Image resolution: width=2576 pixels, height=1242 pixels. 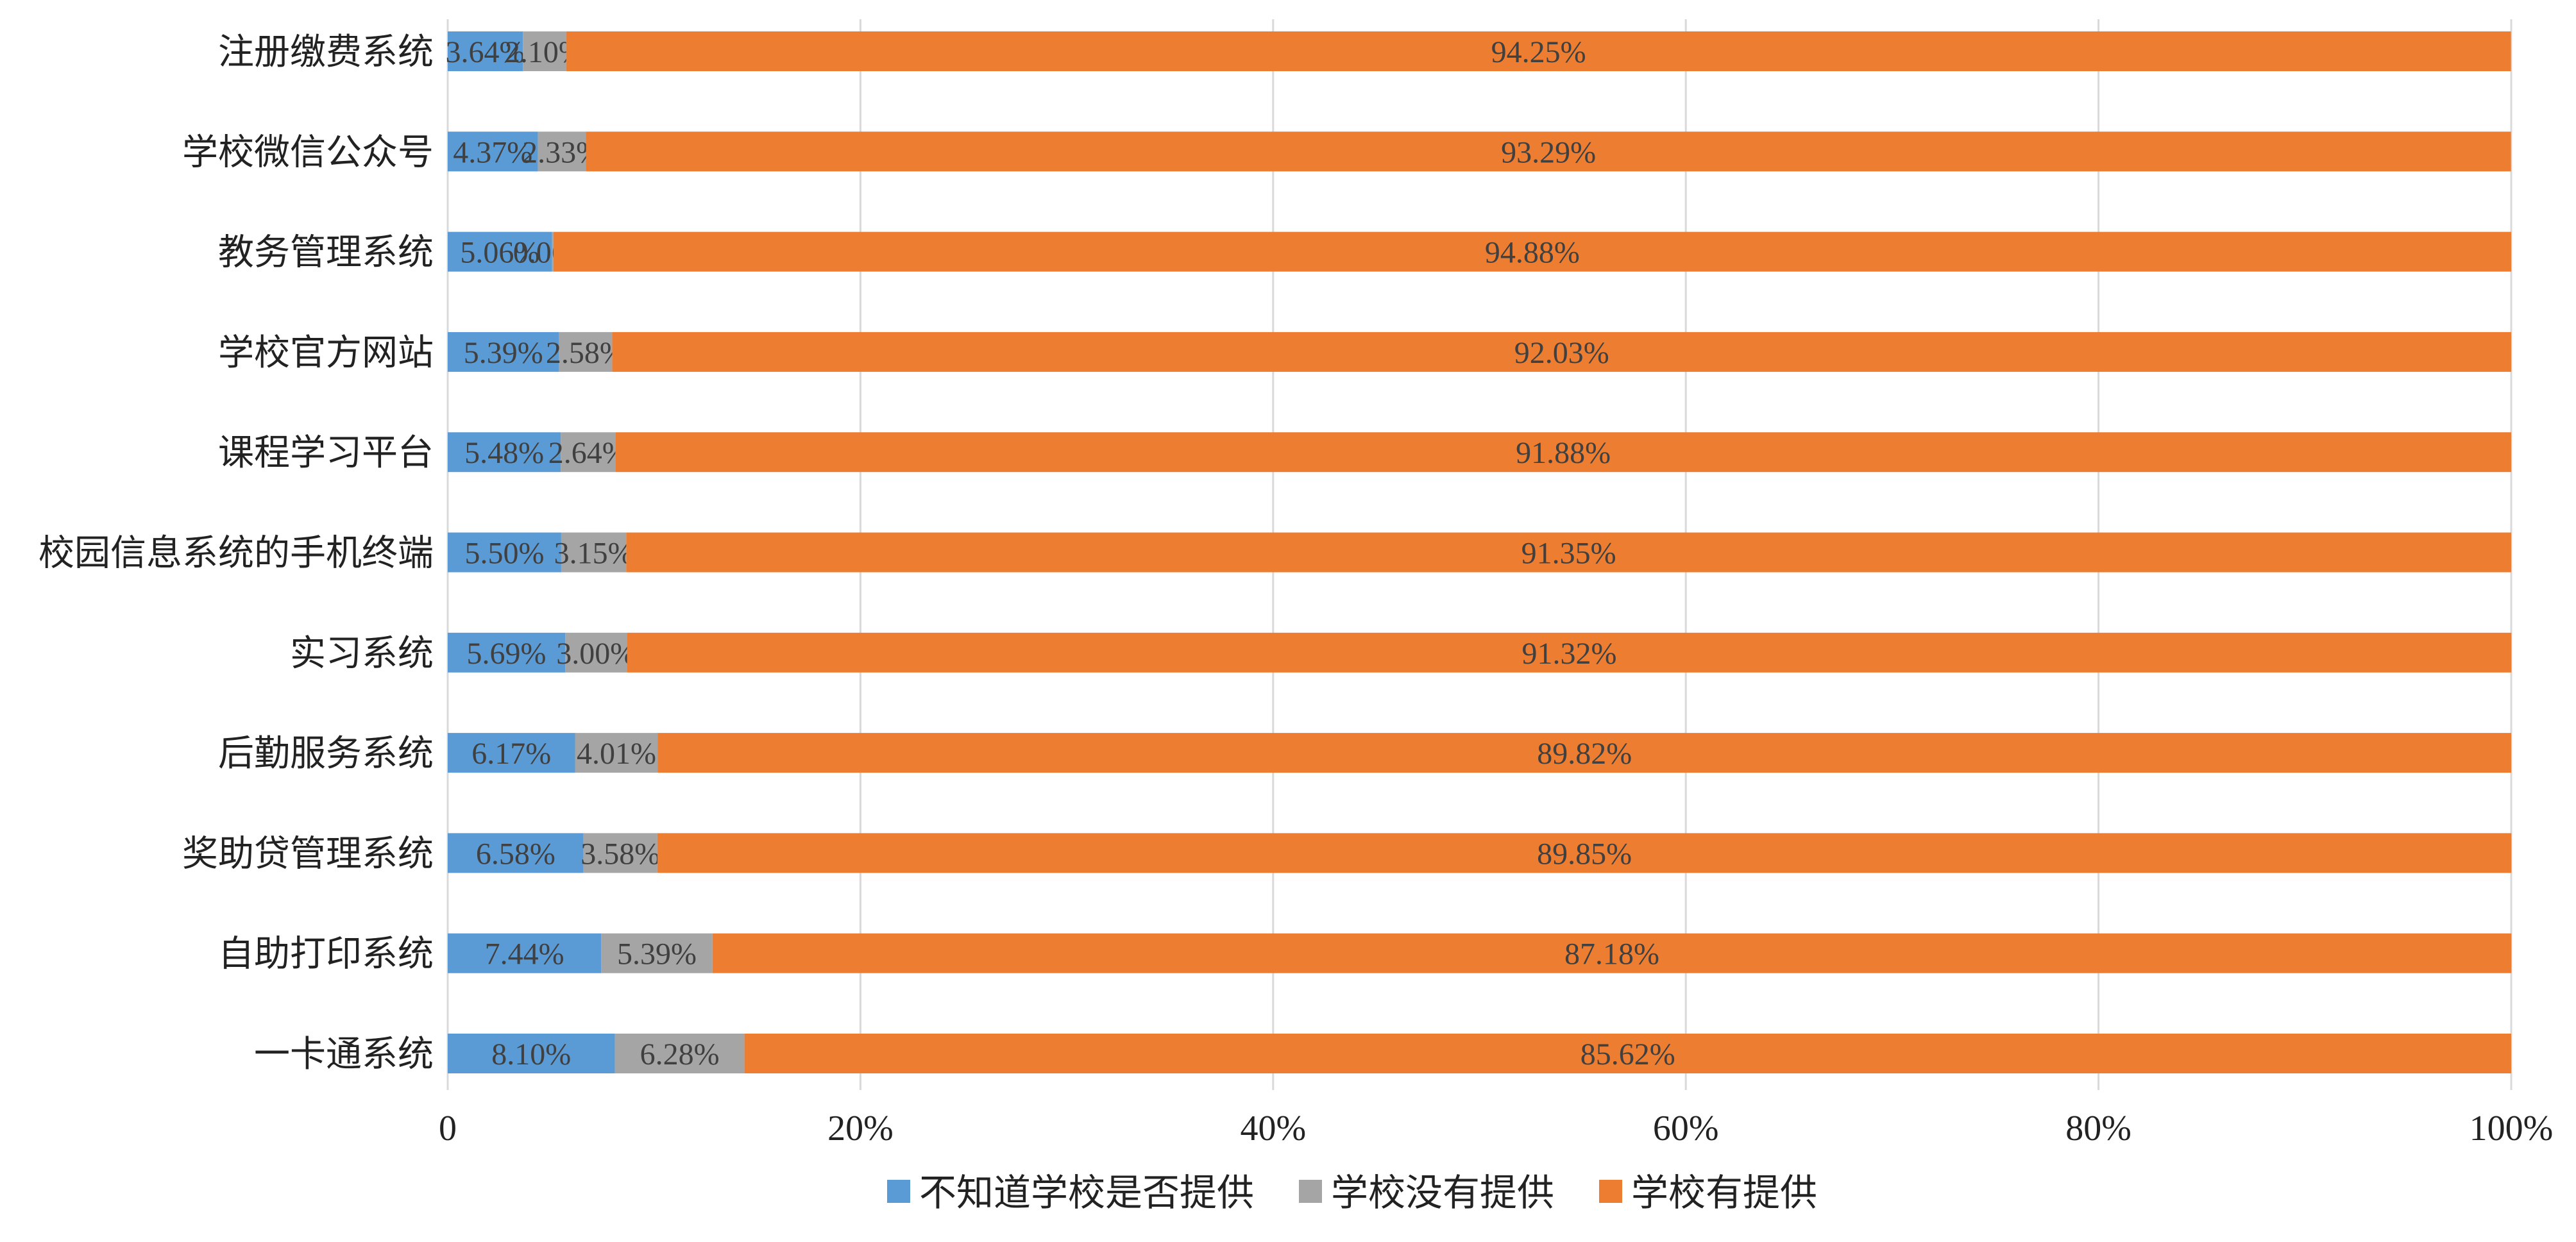 I want to click on x-tick-label-0: 0, so click(x=448, y=1128).